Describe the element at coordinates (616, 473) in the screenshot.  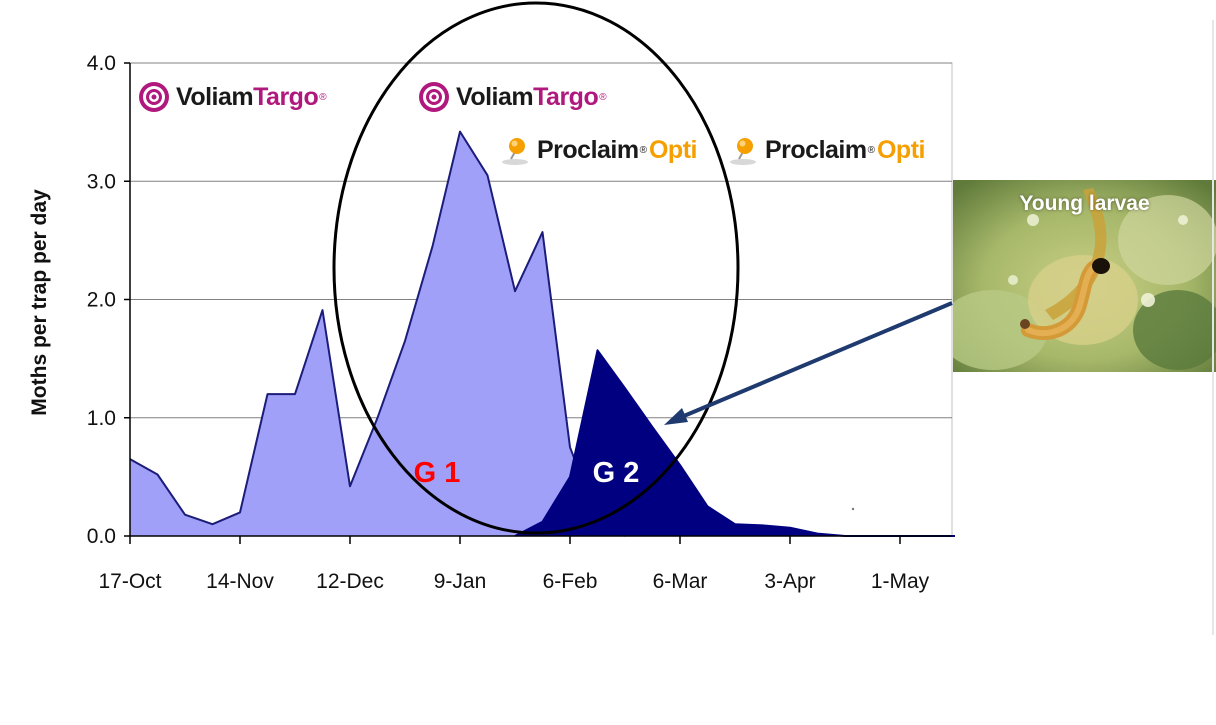
I see `generation-label-g2: G 2` at that location.